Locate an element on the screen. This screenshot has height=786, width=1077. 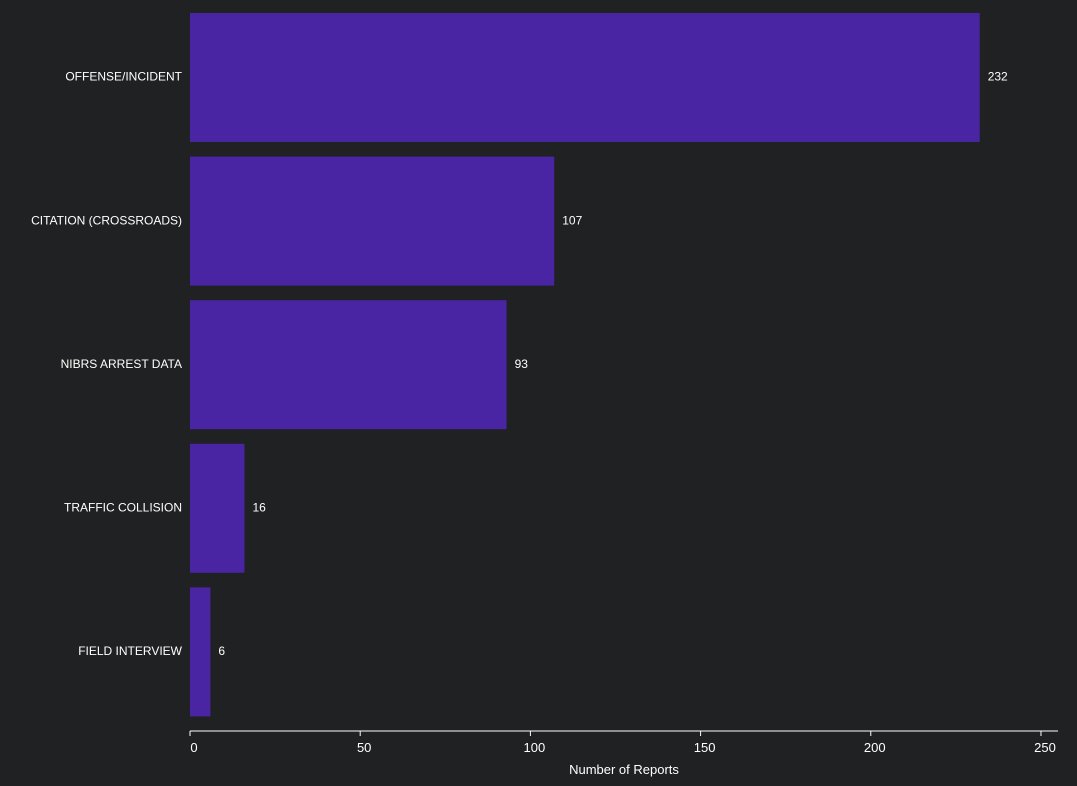
data-label: 93 is located at coordinates (522, 364).